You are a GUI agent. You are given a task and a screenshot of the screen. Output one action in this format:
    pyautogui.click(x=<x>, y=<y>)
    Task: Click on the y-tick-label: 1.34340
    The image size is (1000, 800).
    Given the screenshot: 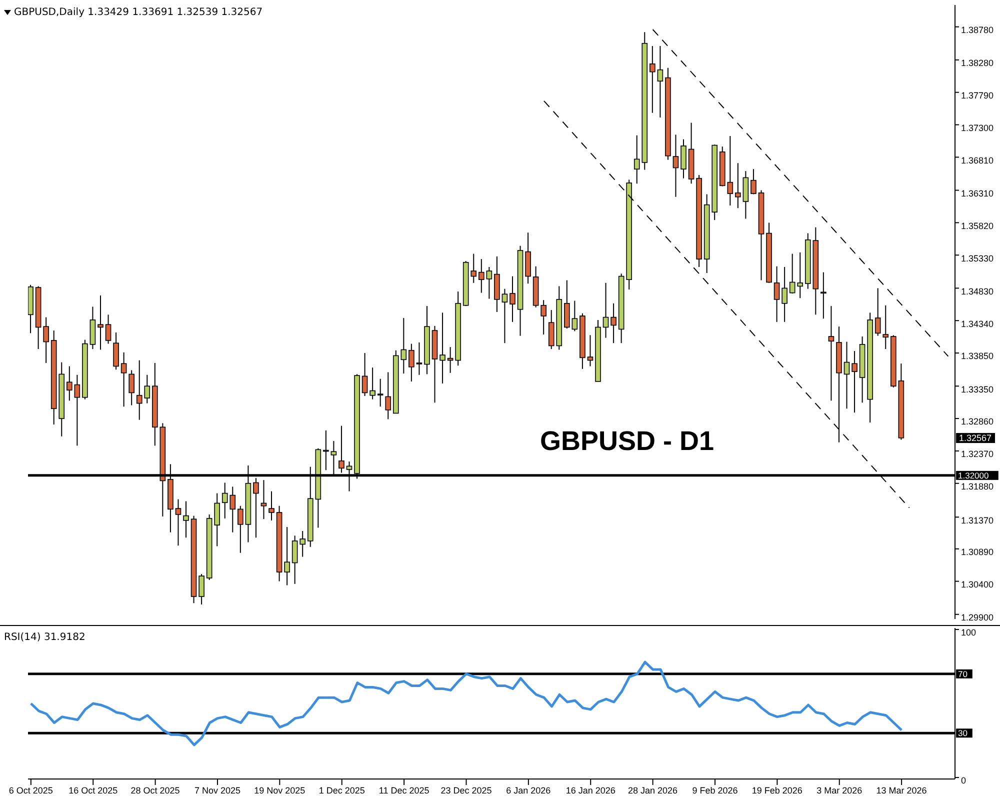 What is the action you would take?
    pyautogui.click(x=977, y=323)
    